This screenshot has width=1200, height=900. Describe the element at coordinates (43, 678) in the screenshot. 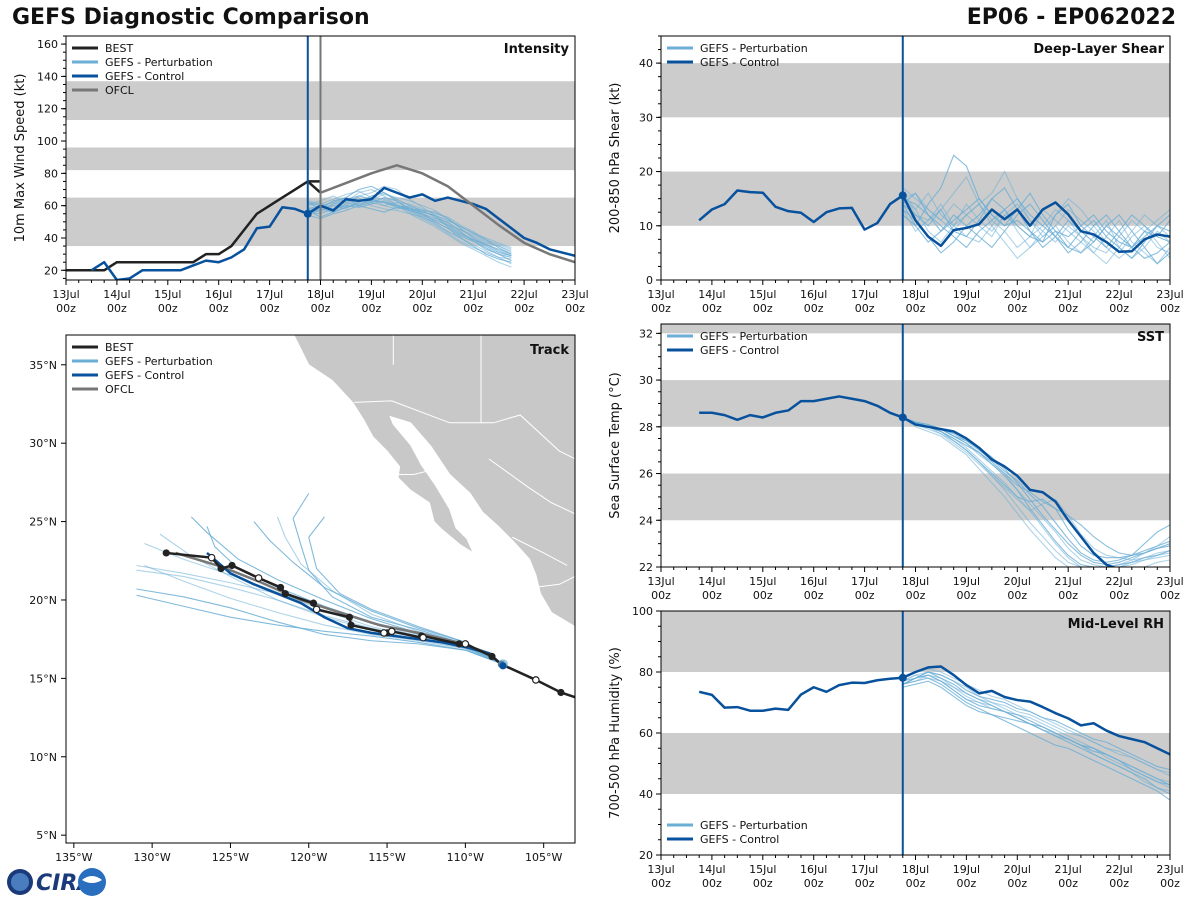

I see `lat-tick-label: 15°N` at that location.